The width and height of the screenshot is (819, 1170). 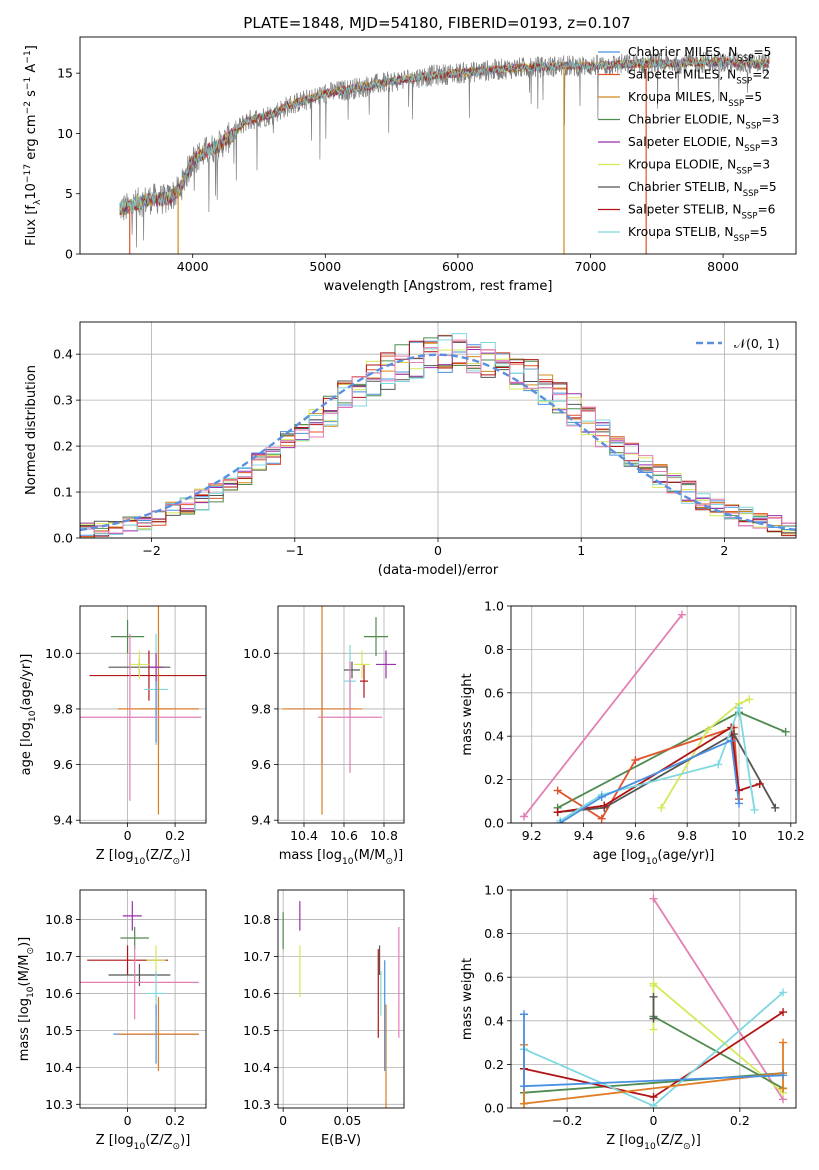 I want to click on x-axis-label: wavelength [Angstrom, rest frame], so click(x=438, y=286).